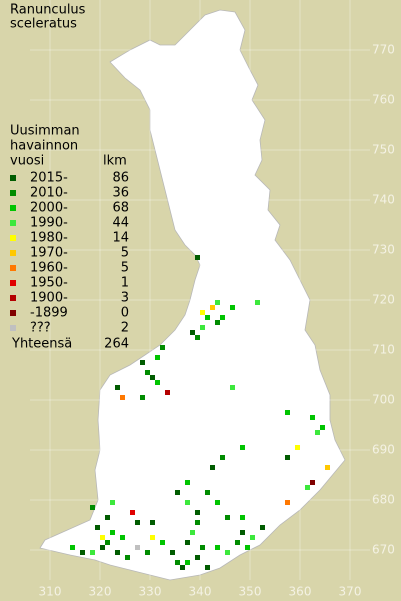 This screenshot has height=601, width=401. What do you see at coordinates (44, 146) in the screenshot?
I see `legend-header: havainnon` at bounding box center [44, 146].